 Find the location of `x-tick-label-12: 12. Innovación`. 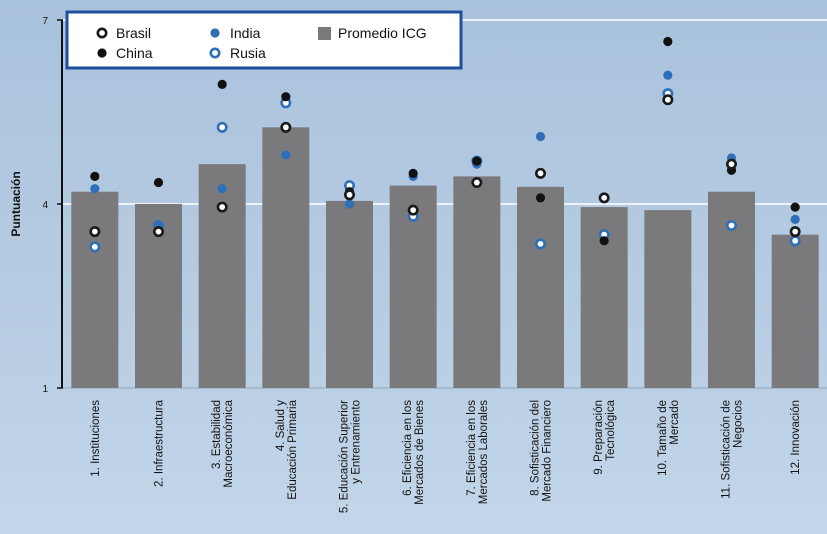

x-tick-label-12: 12. Innovación is located at coordinates (796, 437).